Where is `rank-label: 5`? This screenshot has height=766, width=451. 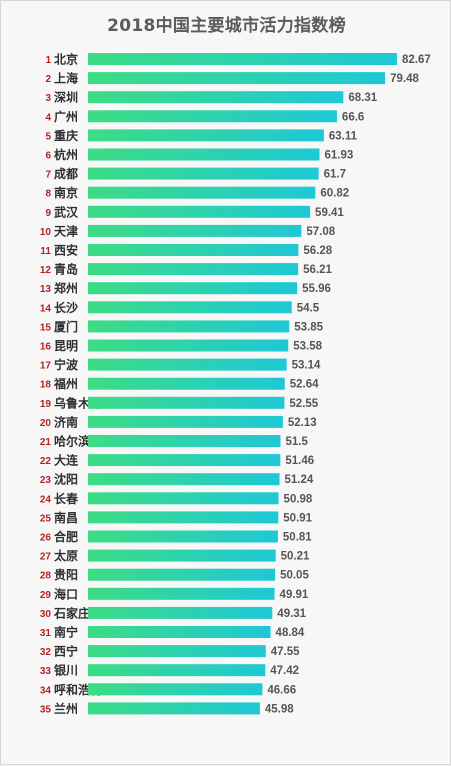 rank-label: 5 is located at coordinates (48, 136).